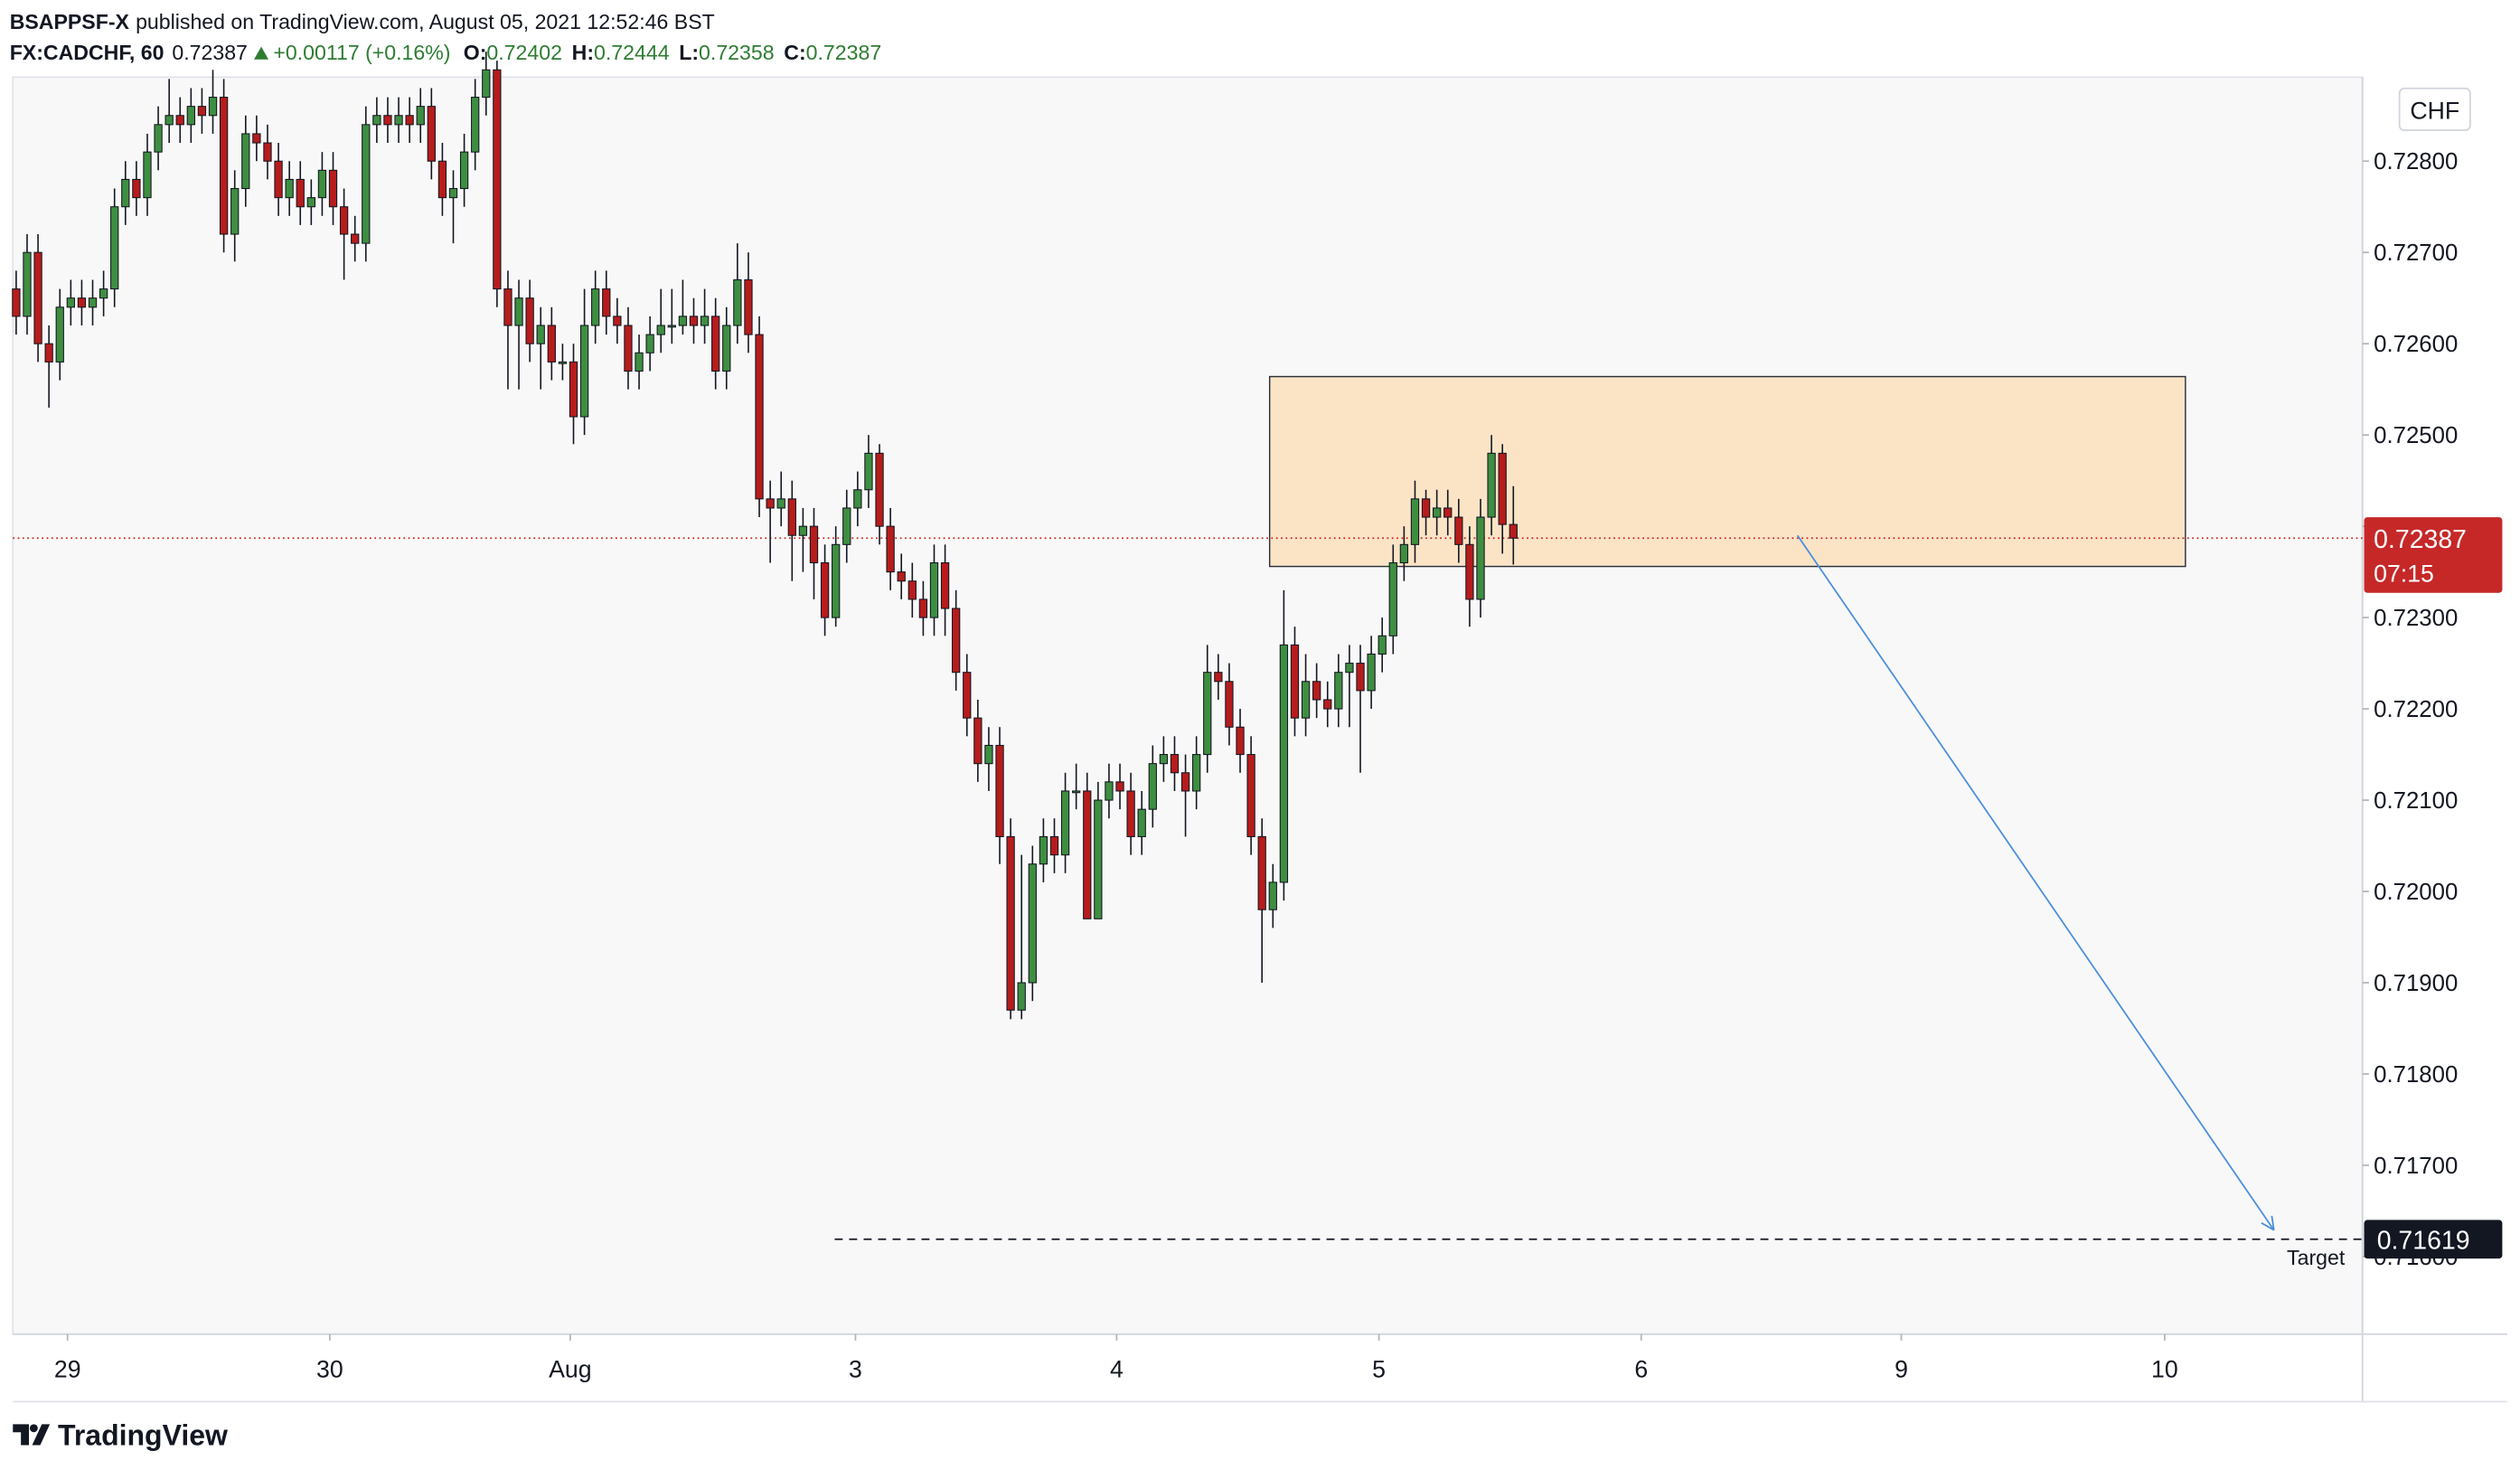 The height and width of the screenshot is (1470, 2520). What do you see at coordinates (2164, 1369) in the screenshot?
I see `x-tick-label: 10` at bounding box center [2164, 1369].